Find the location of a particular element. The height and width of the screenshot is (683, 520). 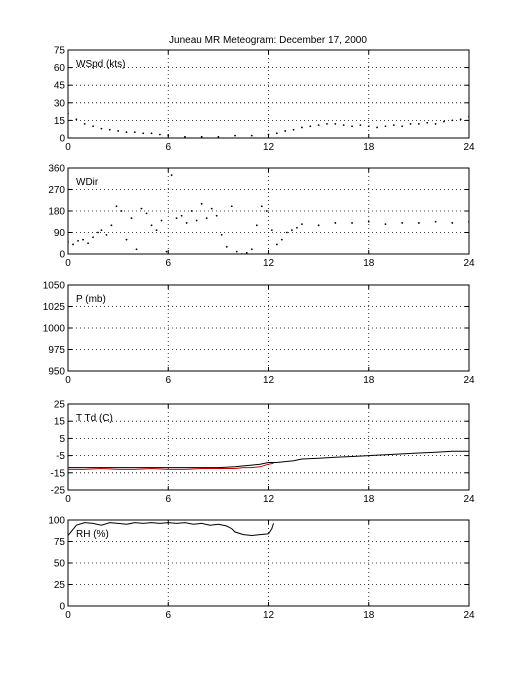

y-tick-label: -15 is located at coordinates (58, 473).